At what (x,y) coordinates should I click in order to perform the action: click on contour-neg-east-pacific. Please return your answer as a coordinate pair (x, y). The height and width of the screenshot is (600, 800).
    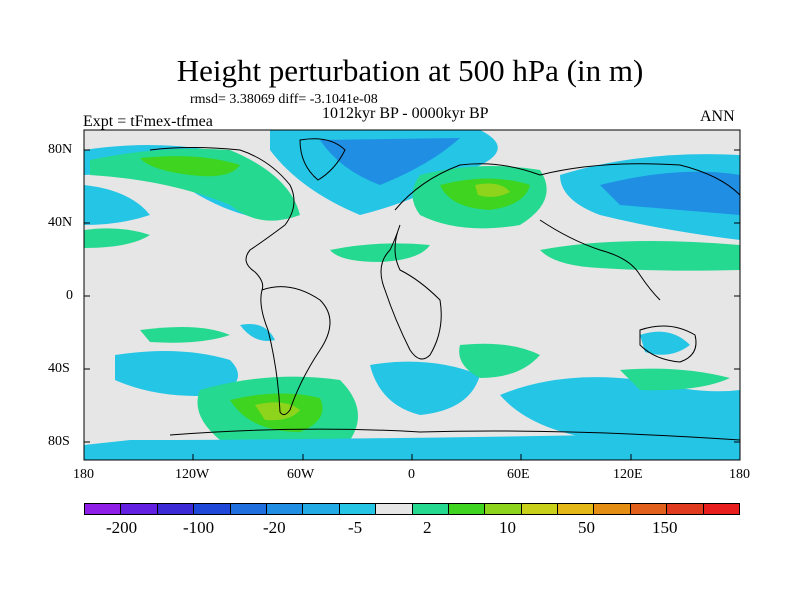
    Looking at the image, I should click on (257, 332).